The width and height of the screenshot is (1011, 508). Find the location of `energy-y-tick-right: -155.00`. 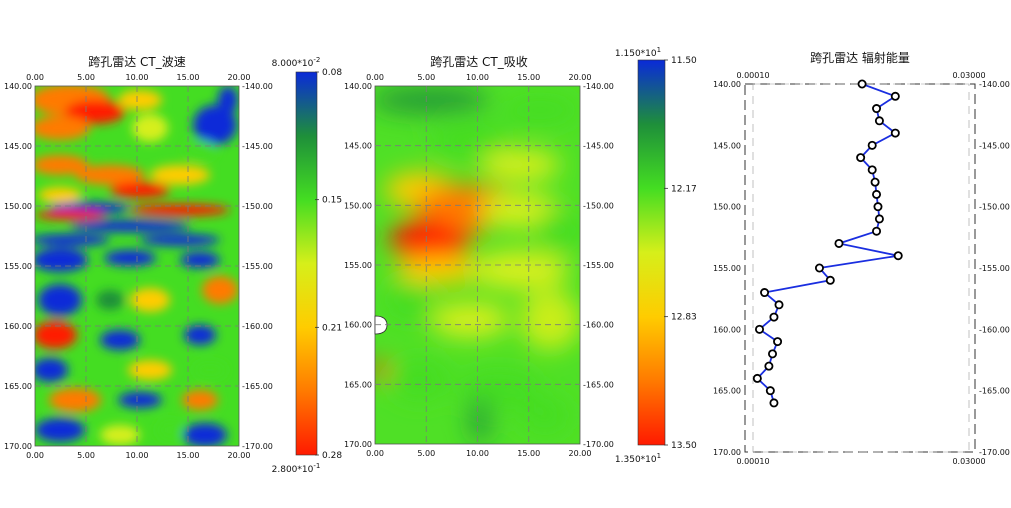

energy-y-tick-right: -155.00 is located at coordinates (994, 268).